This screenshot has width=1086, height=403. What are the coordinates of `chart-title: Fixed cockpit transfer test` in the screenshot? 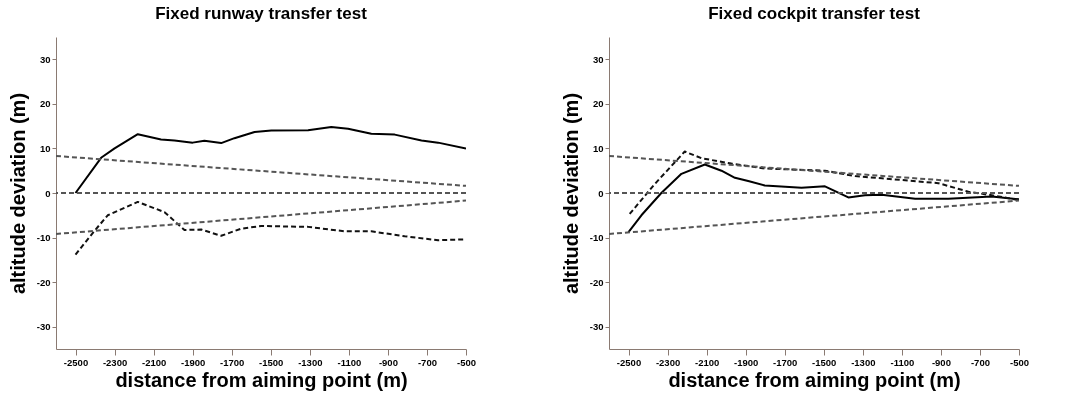 It's located at (814, 13).